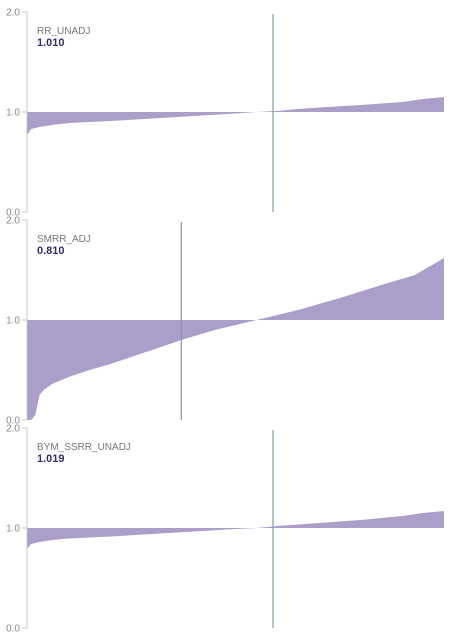 The image size is (463, 639). What do you see at coordinates (64, 239) in the screenshot?
I see `series-label: SMRR_ADJ` at bounding box center [64, 239].